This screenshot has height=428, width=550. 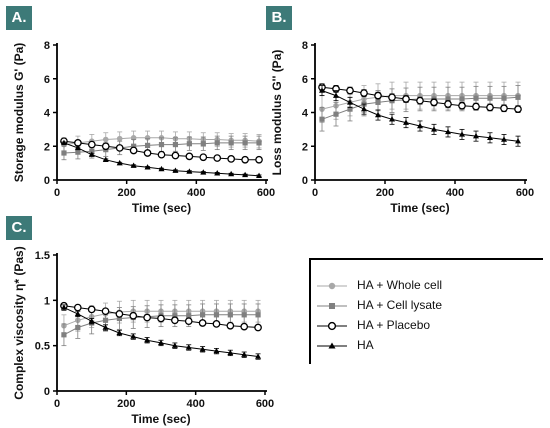 I want to click on legend-item-cell-lysate: HA + Cell lysate, so click(x=429, y=306).